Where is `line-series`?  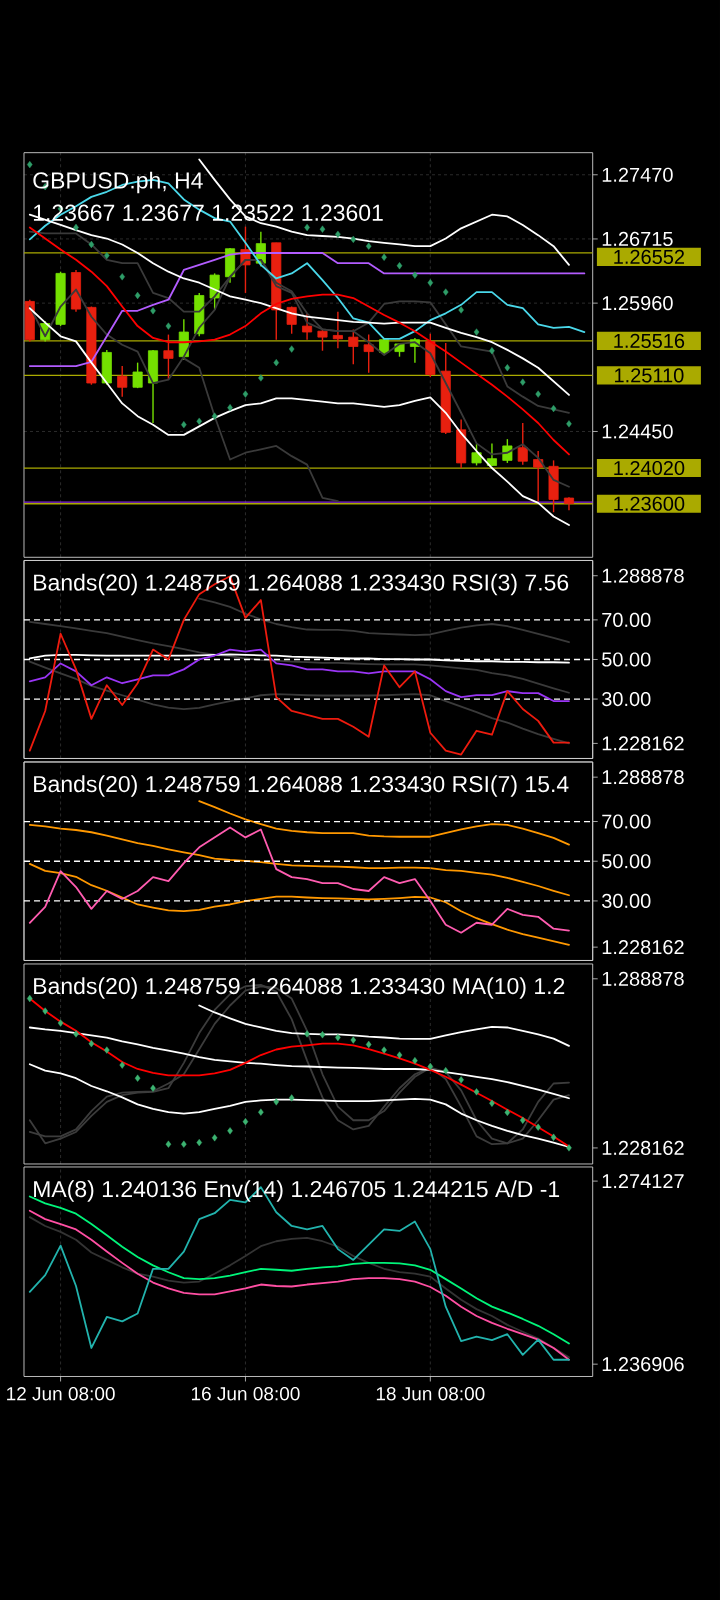
line-series is located at coordinates (384, 1025).